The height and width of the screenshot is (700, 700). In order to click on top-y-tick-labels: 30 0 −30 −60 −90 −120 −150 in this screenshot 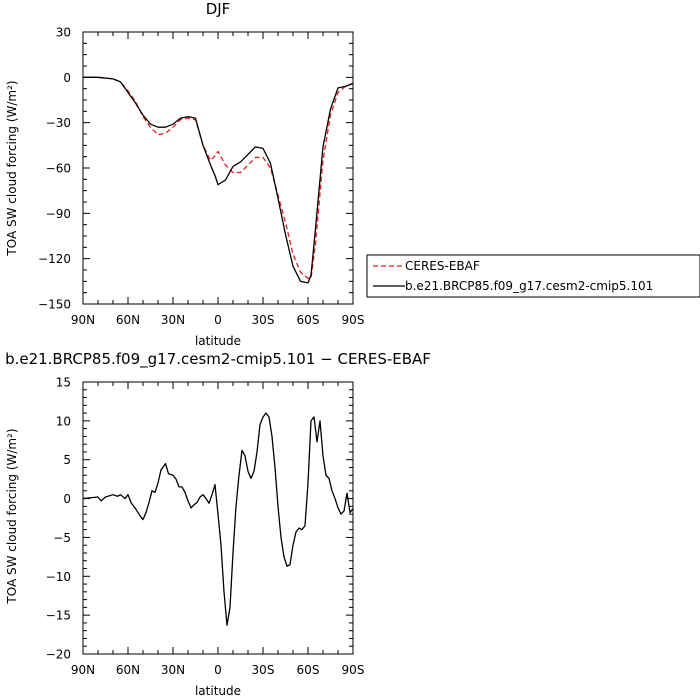, I will do `click(54, 169)`.